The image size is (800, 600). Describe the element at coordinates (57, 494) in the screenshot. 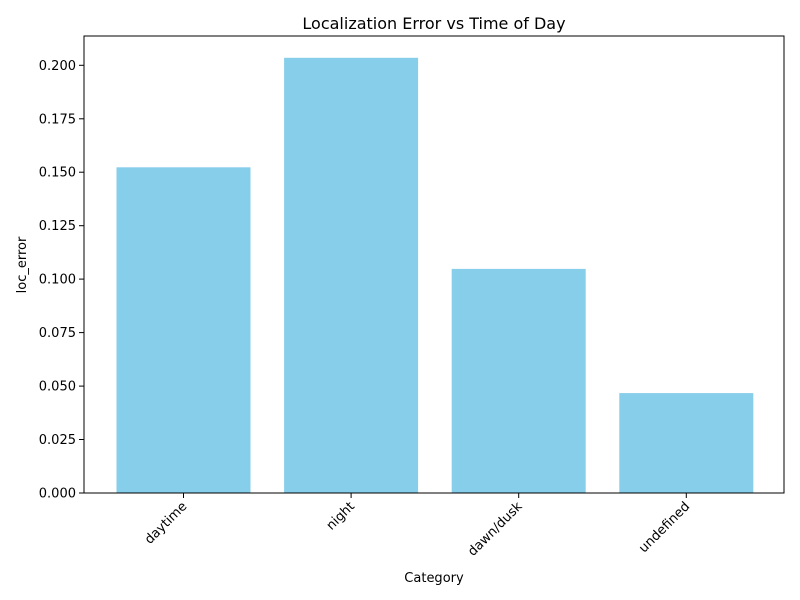

I see `y-tick-label: 0.000` at that location.